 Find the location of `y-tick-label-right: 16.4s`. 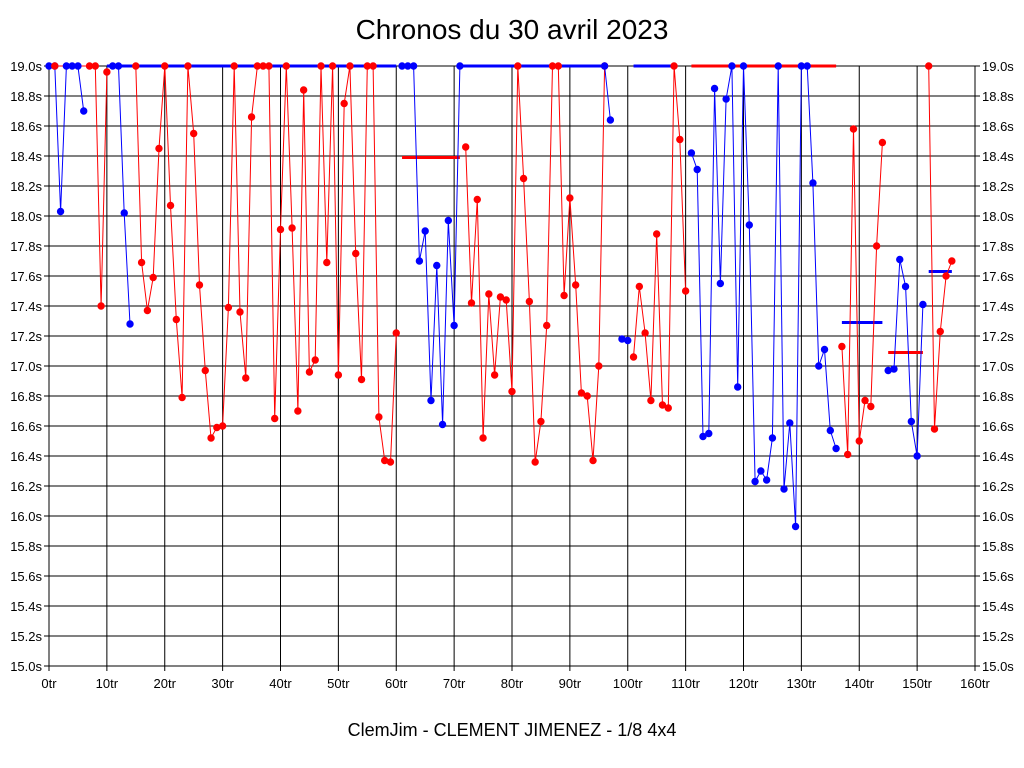

y-tick-label-right: 16.4s is located at coordinates (998, 456).